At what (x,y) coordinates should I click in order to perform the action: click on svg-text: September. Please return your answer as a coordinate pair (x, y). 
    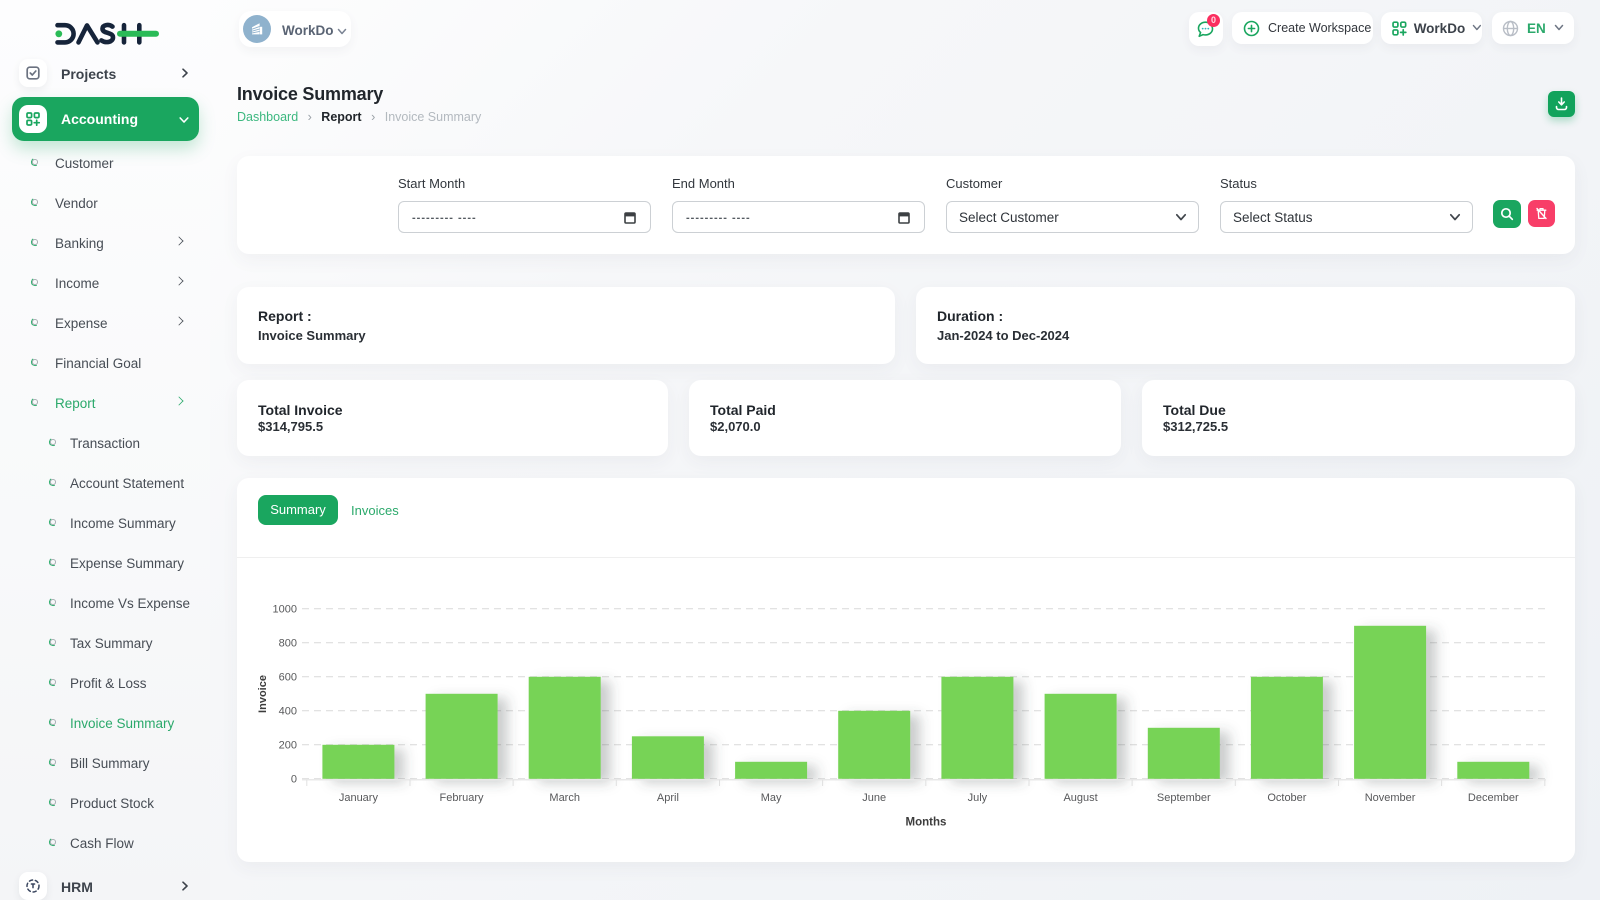
    Looking at the image, I should click on (1184, 798).